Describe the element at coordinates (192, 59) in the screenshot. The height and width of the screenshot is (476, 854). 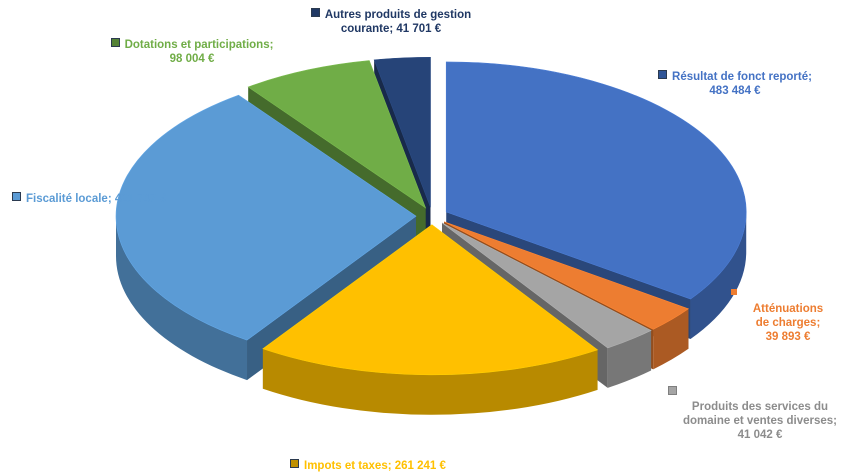
I see `label-dotations-line2: 98 004 €` at that location.